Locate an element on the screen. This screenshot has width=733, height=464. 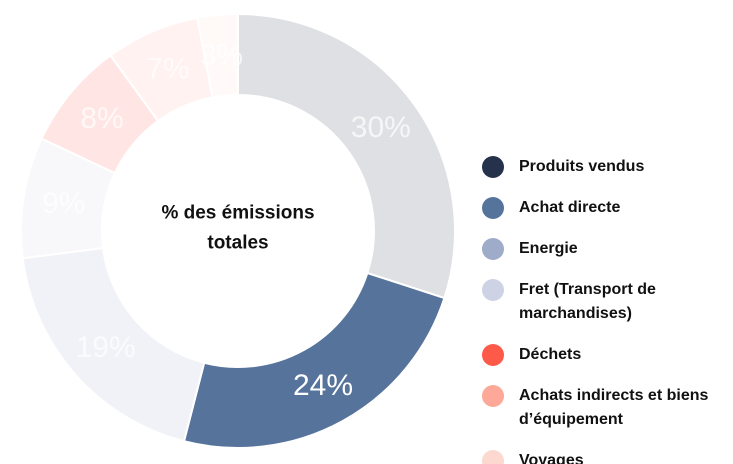
legend-label: Voyages is located at coordinates (551, 458).